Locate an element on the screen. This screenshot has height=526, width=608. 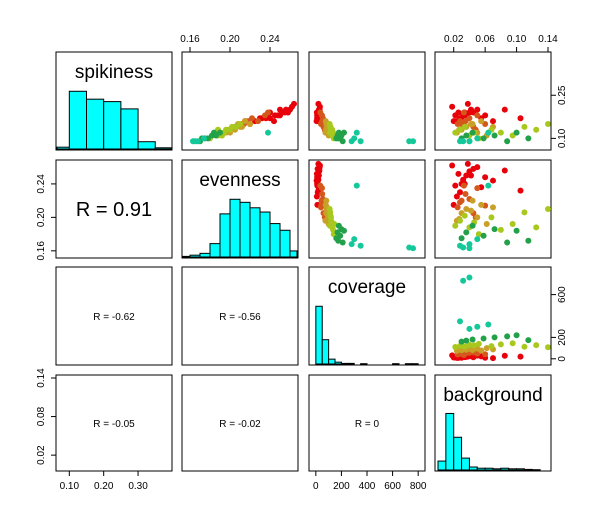
axis-tick-label: 0.06 is located at coordinates (485, 39).